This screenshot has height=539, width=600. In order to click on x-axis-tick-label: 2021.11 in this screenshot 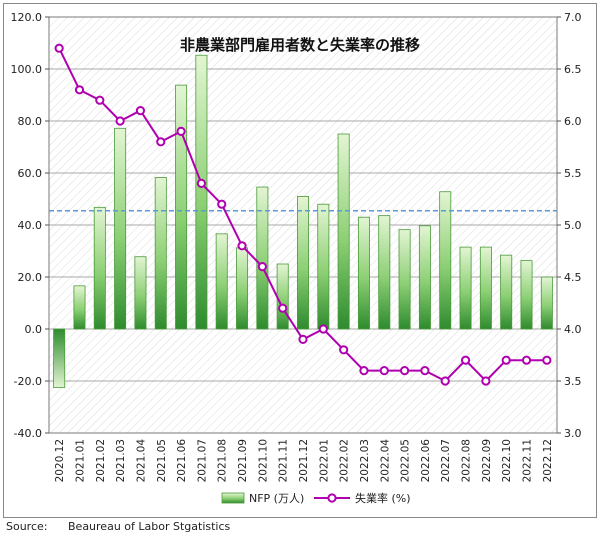, I will do `click(284, 460)`.